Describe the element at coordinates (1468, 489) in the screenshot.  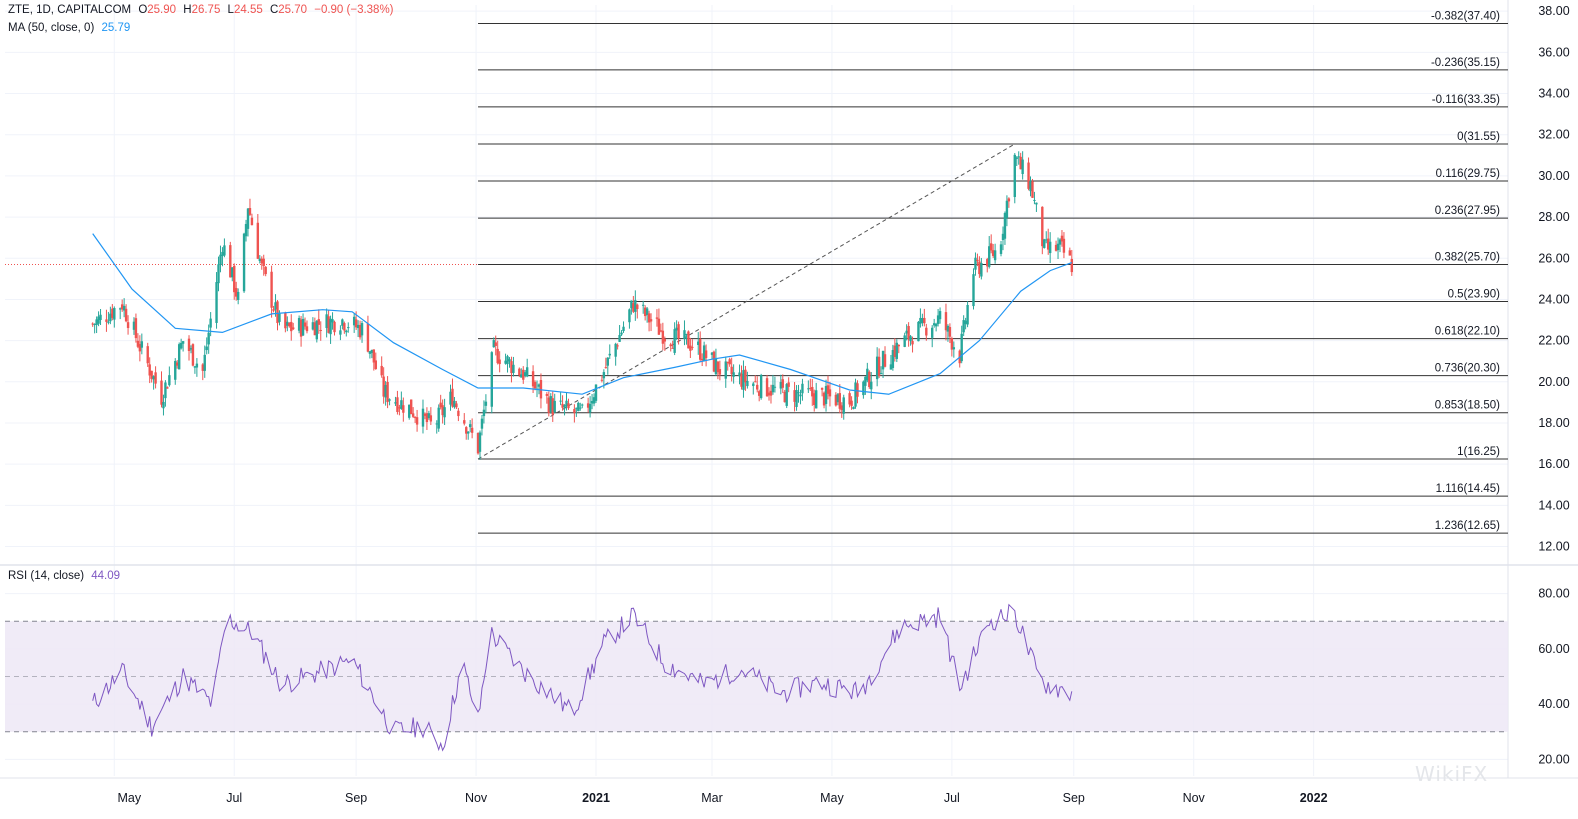
I see `fib-level-label: 1.116(14.45)` at that location.